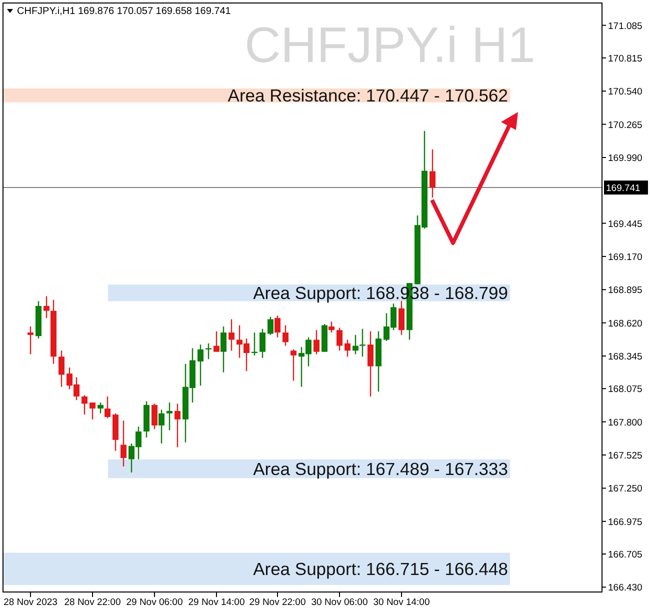 This screenshot has height=612, width=650. I want to click on y-tick-label: 170.265, so click(625, 125).